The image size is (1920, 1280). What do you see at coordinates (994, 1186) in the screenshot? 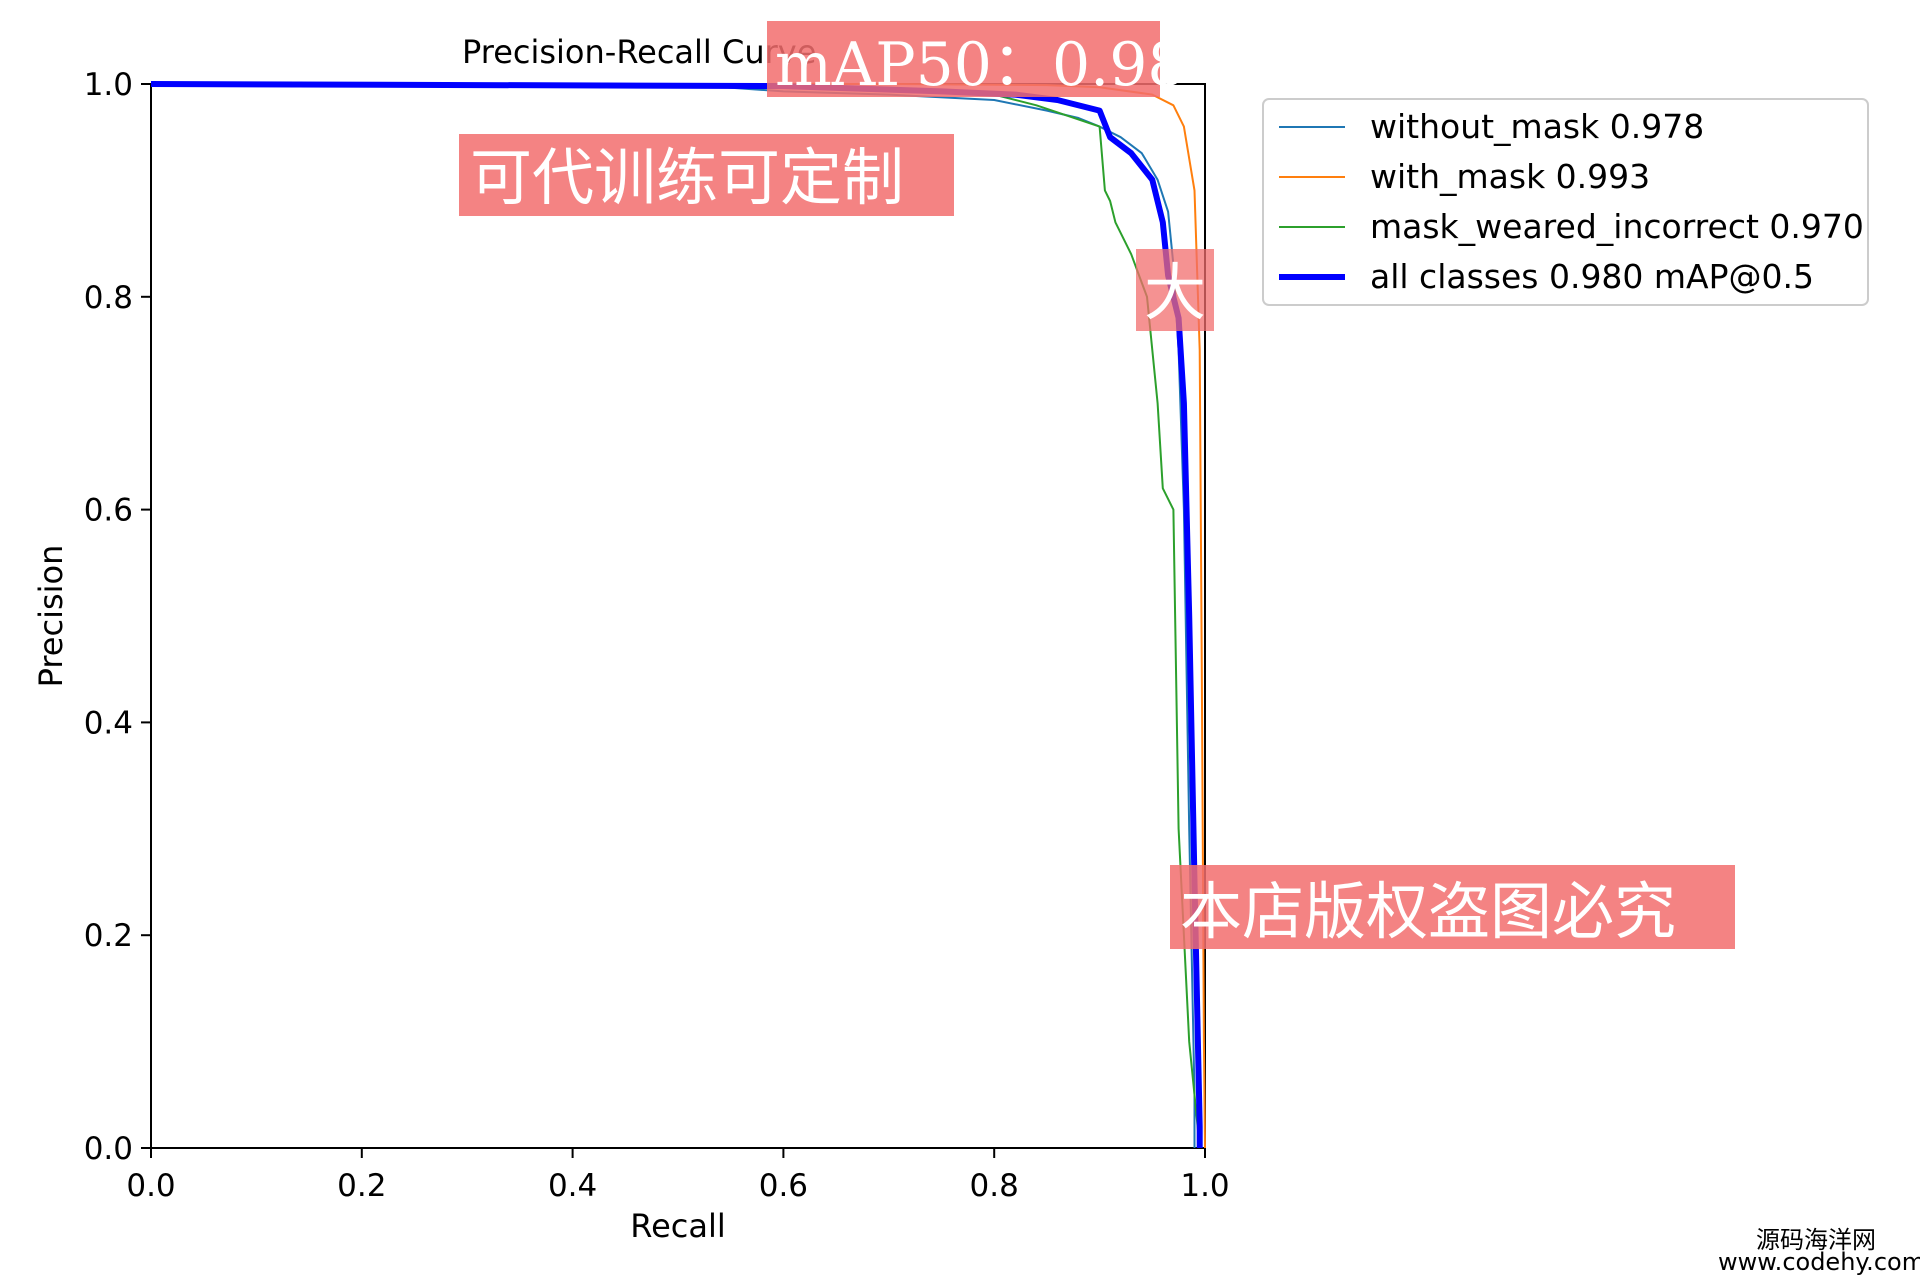
I see `x-tick-label: 0.8` at bounding box center [994, 1186].